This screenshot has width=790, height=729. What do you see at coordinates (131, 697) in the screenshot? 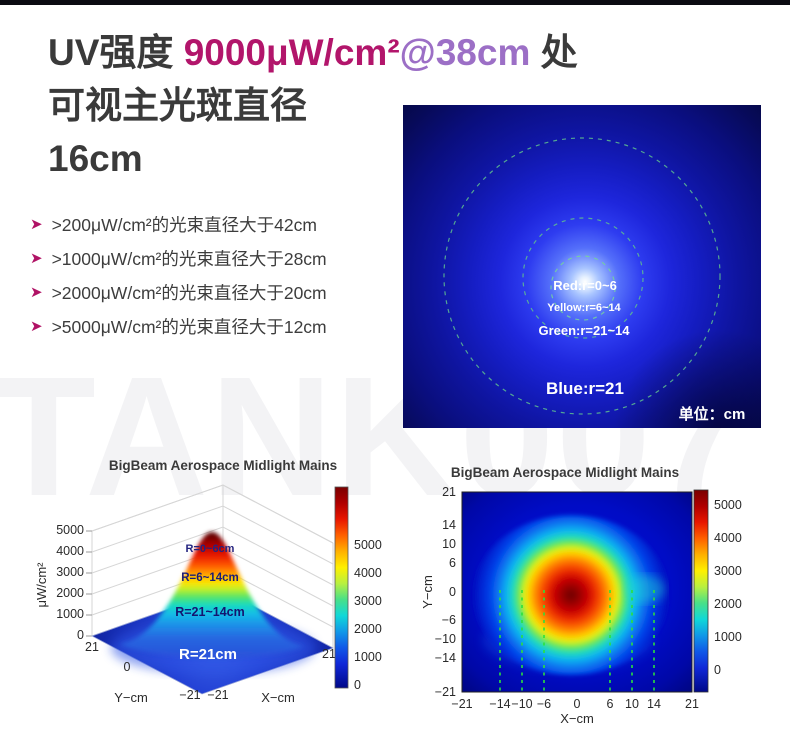
I see `surface-y-axis-label: Y−cm` at bounding box center [131, 697].